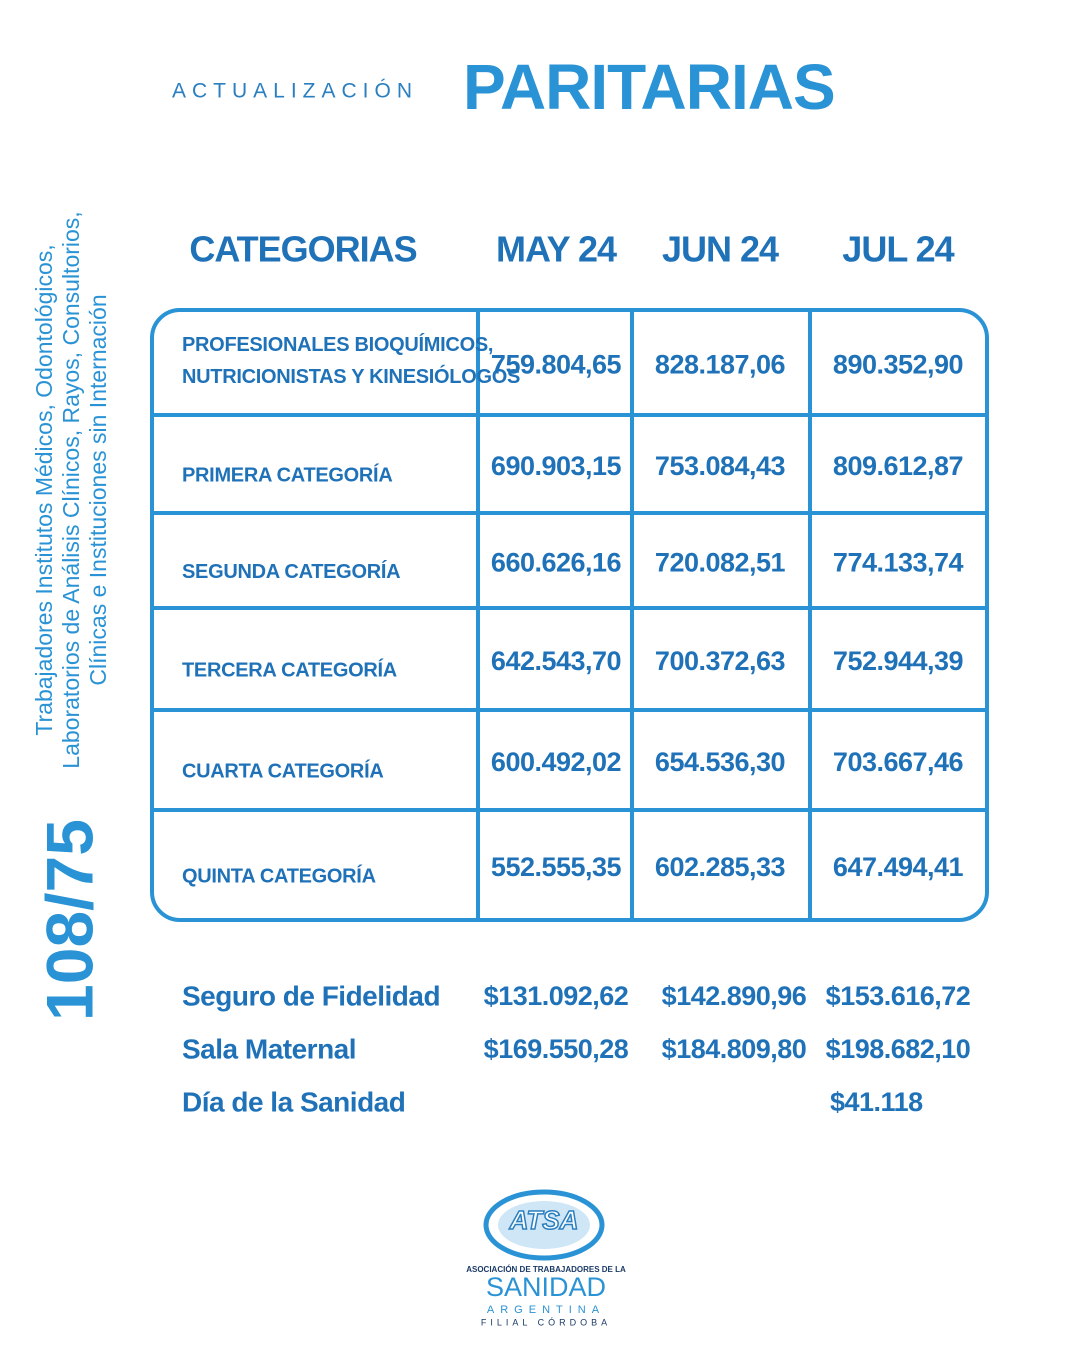 This screenshot has width=1080, height=1350. Describe the element at coordinates (734, 1049) in the screenshot. I see `extra-value: $184.809,80` at that location.